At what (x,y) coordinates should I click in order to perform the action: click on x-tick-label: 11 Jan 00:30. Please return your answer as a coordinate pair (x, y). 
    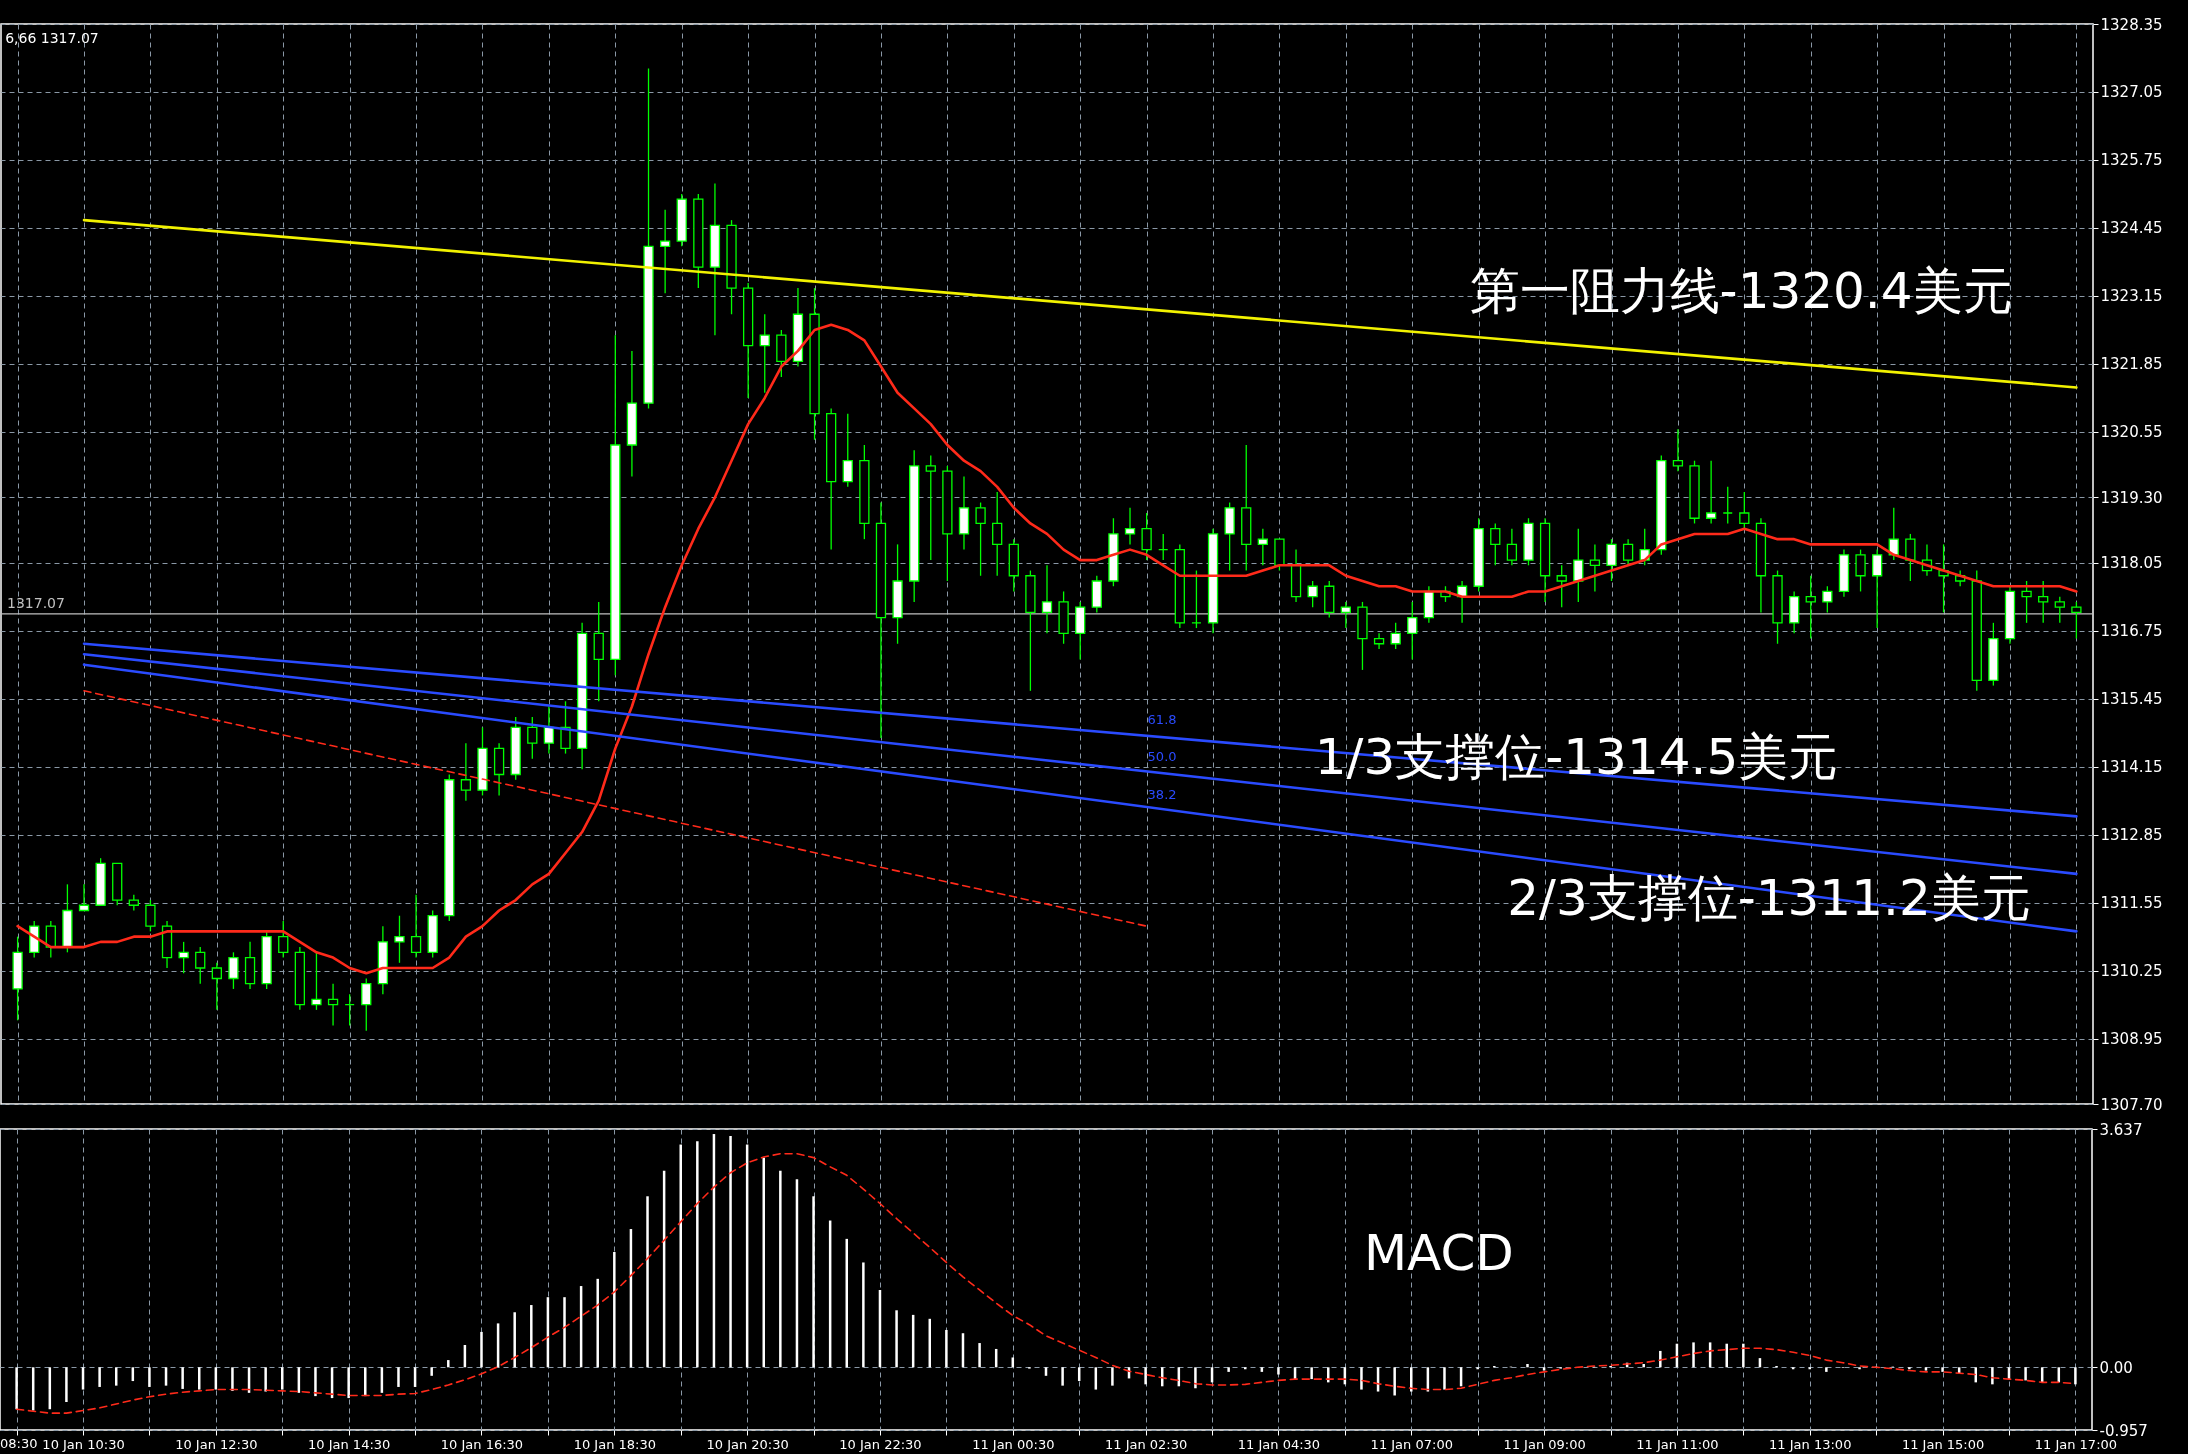
    Looking at the image, I should click on (1013, 1444).